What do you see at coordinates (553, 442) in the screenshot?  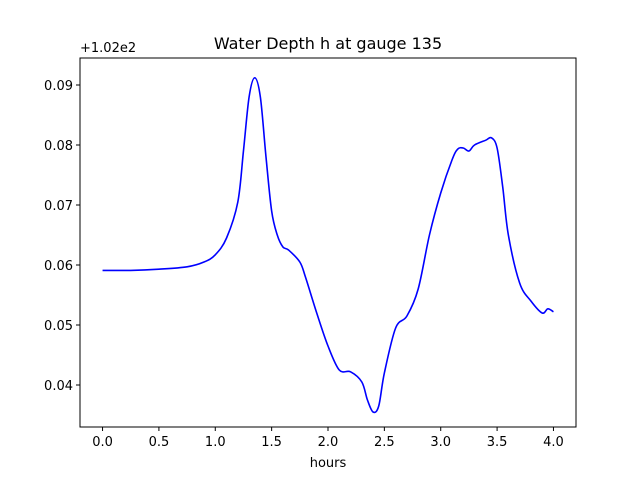 I see `x-tick-label: 4.0` at bounding box center [553, 442].